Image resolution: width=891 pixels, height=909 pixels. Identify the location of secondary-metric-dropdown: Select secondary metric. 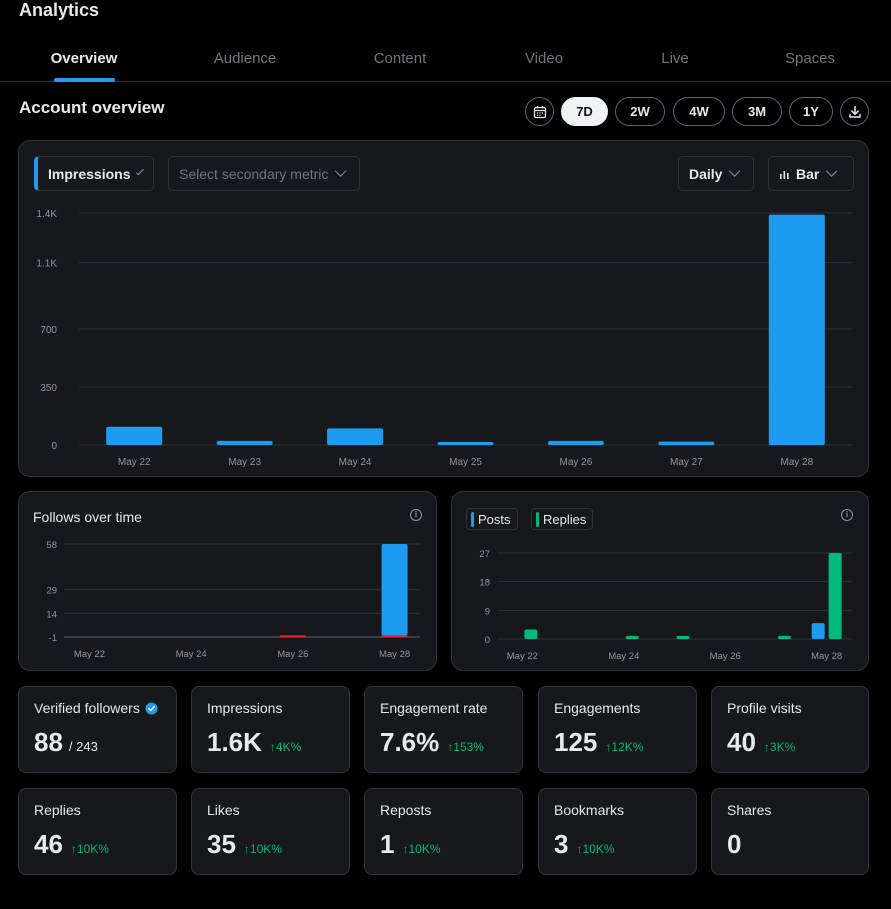
(264, 173).